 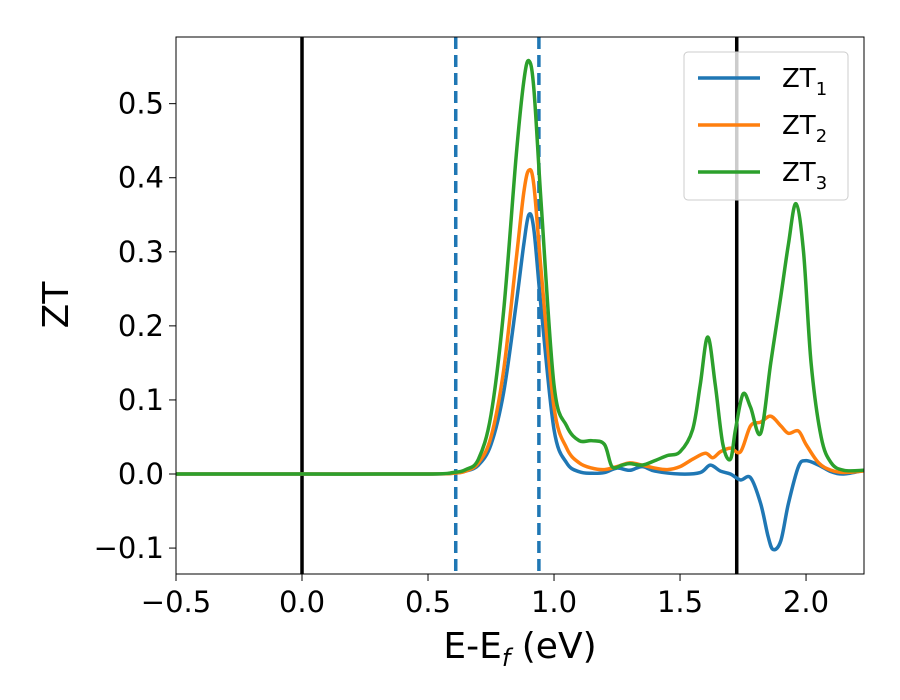 I want to click on y-tick-label: 0.1, so click(x=141, y=400).